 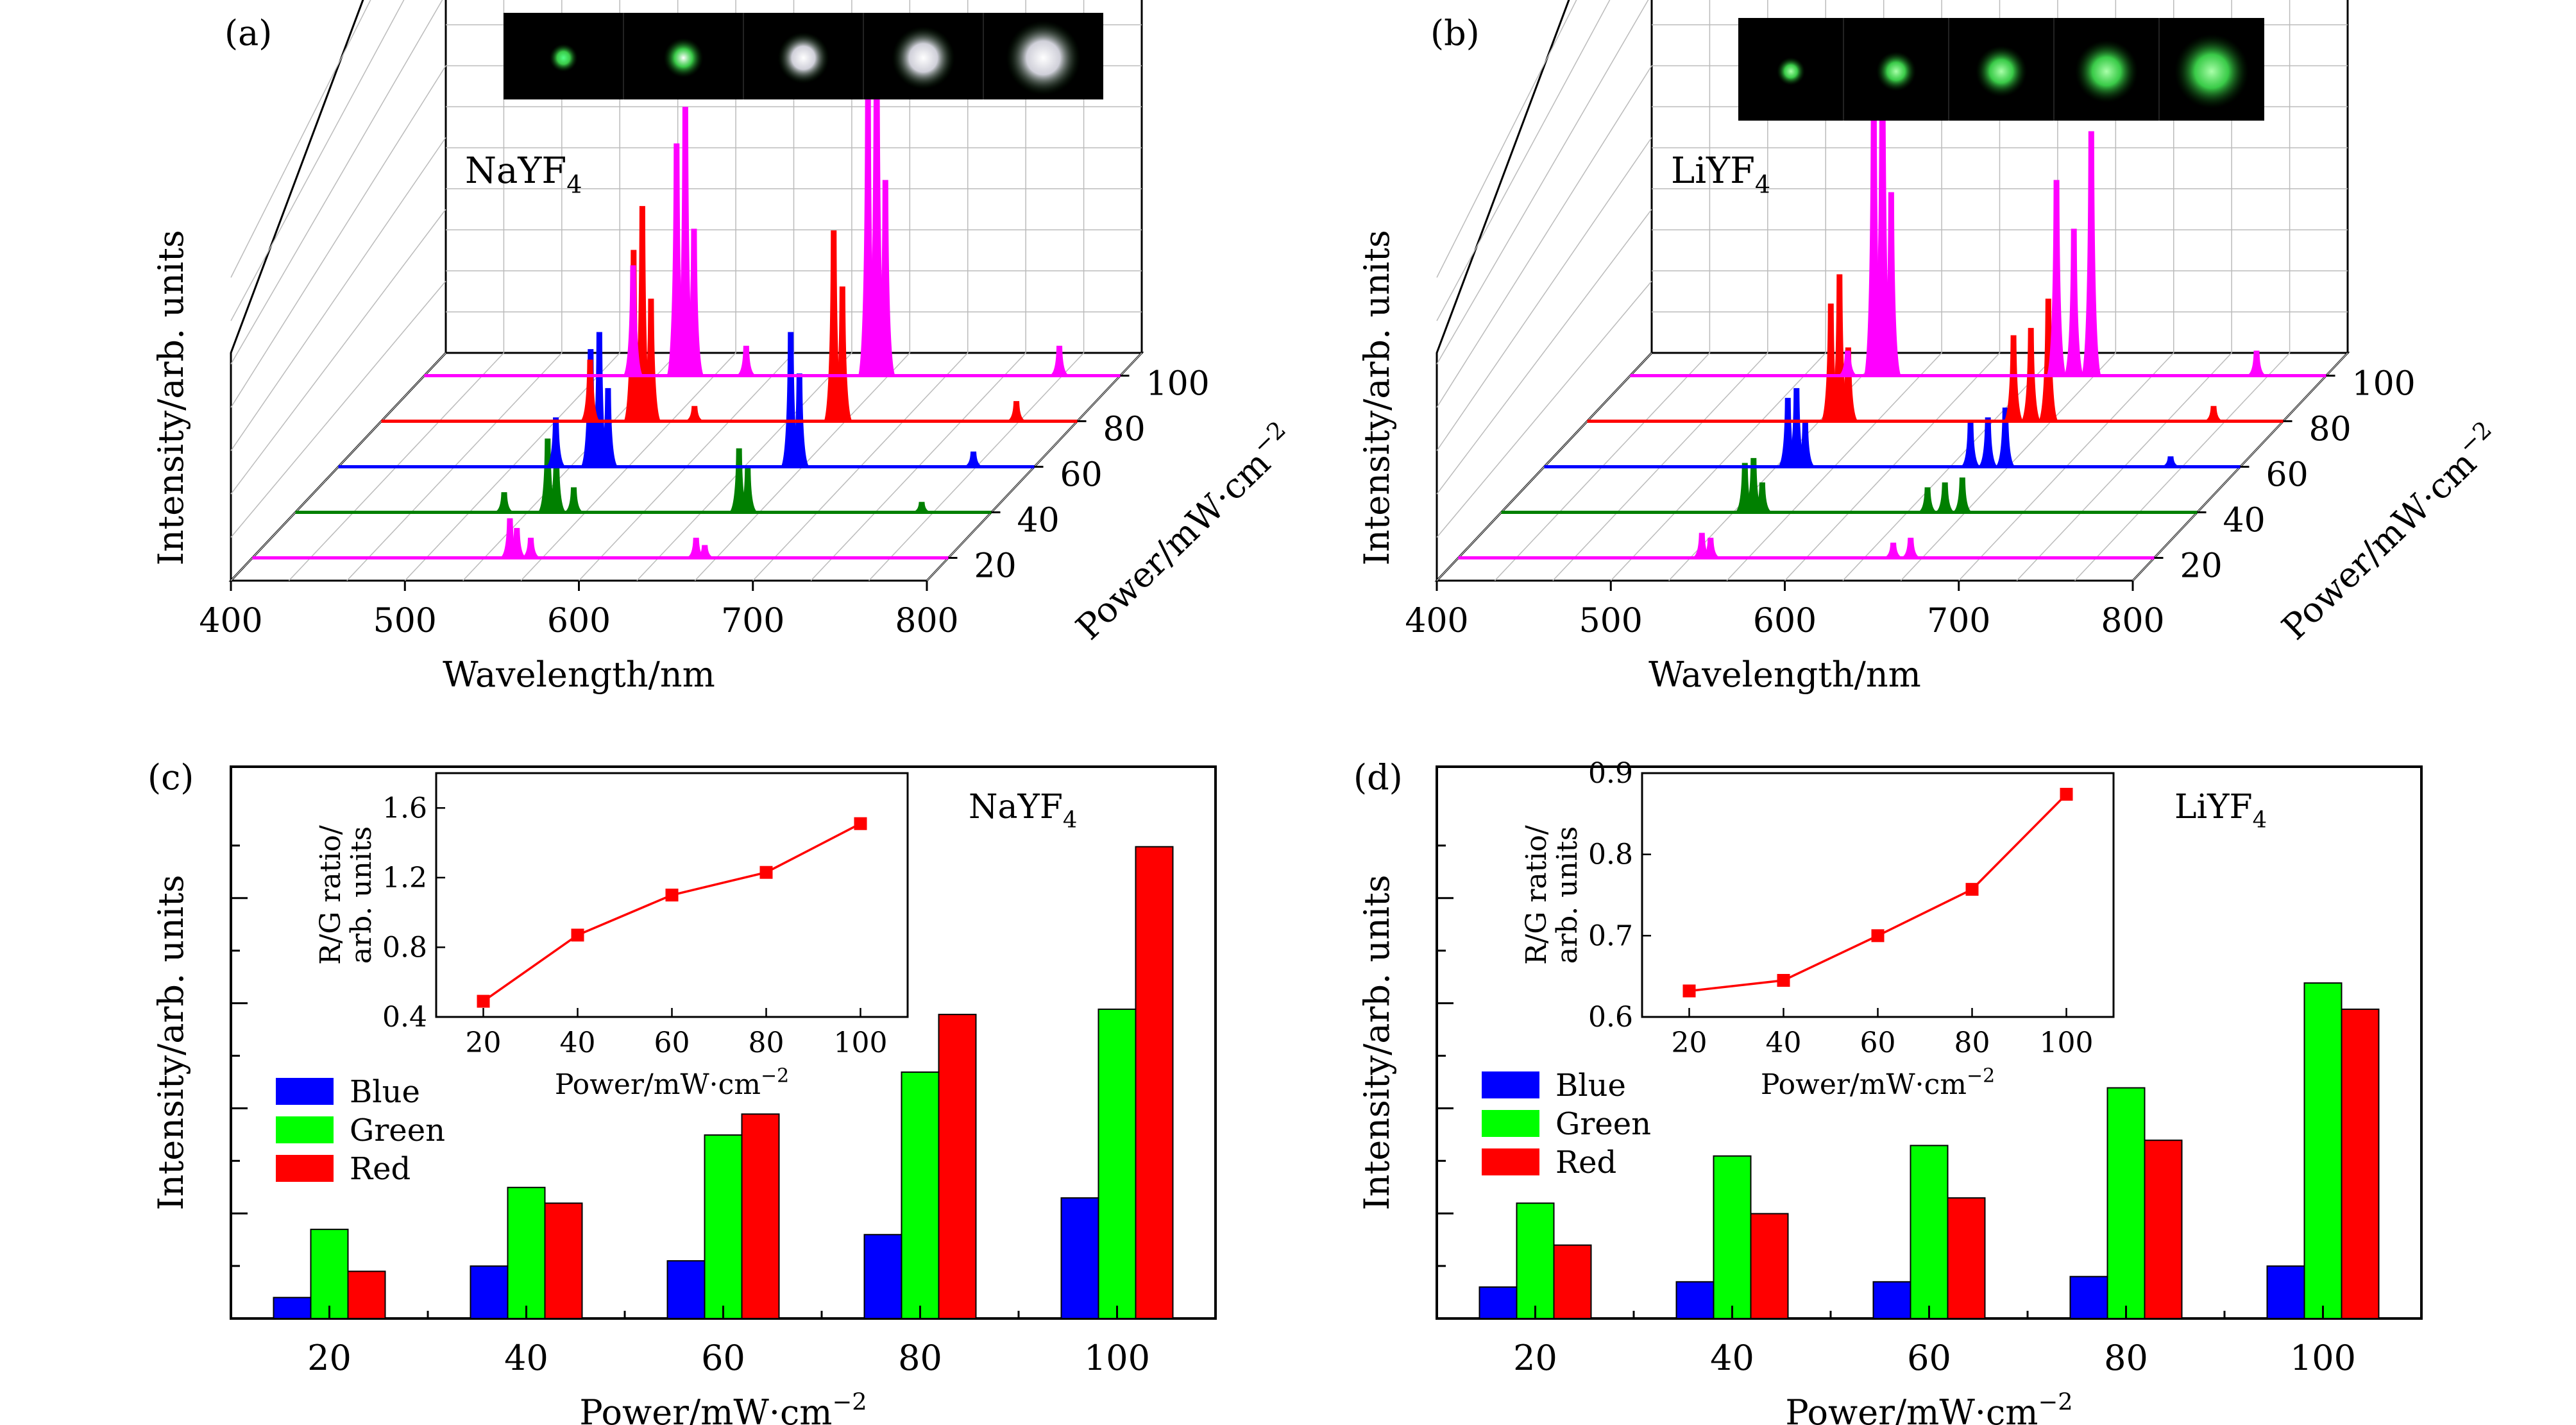 I want to click on x-tick-label: 80, so click(x=920, y=1358).